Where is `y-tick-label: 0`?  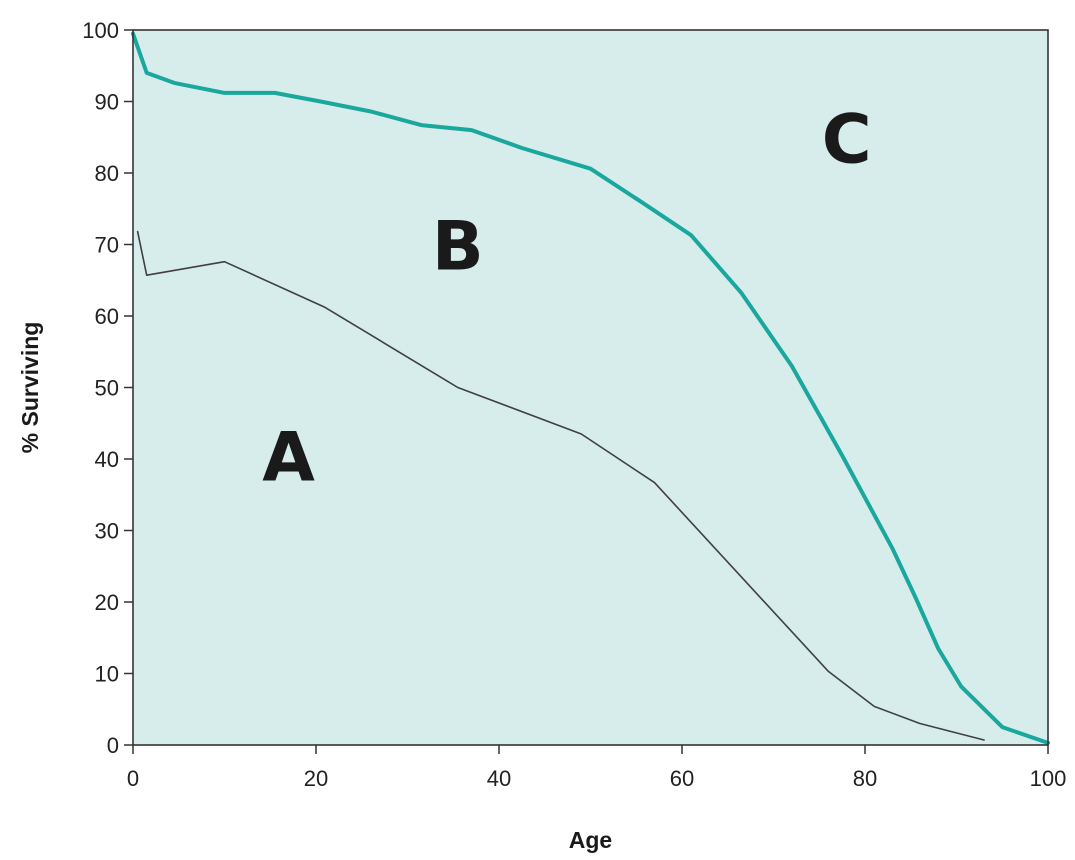
y-tick-label: 0 is located at coordinates (113, 745).